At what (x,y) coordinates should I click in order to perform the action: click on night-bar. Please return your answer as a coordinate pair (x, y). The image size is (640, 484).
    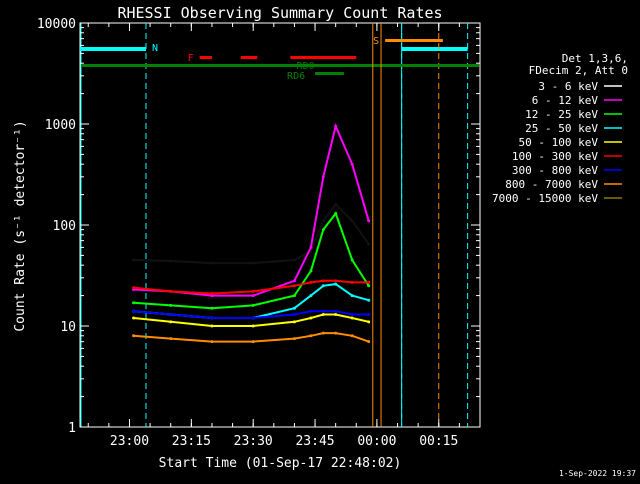
    Looking at the image, I should click on (113, 49).